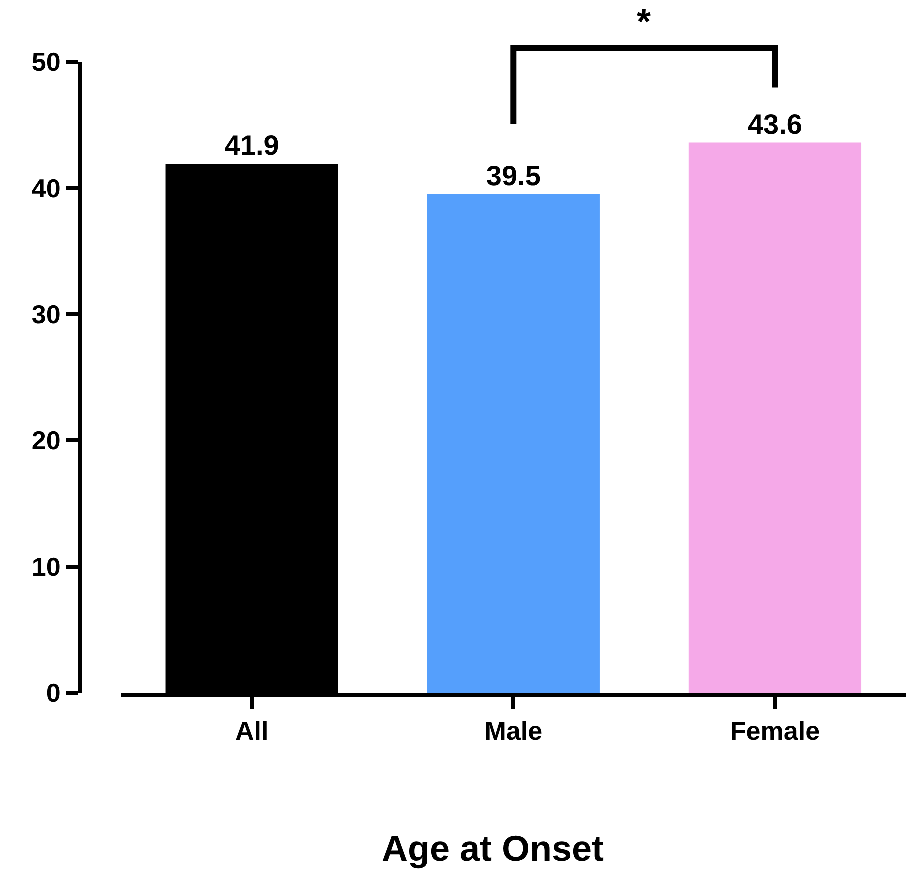  What do you see at coordinates (513, 731) in the screenshot?
I see `x-tick-label: Male` at bounding box center [513, 731].